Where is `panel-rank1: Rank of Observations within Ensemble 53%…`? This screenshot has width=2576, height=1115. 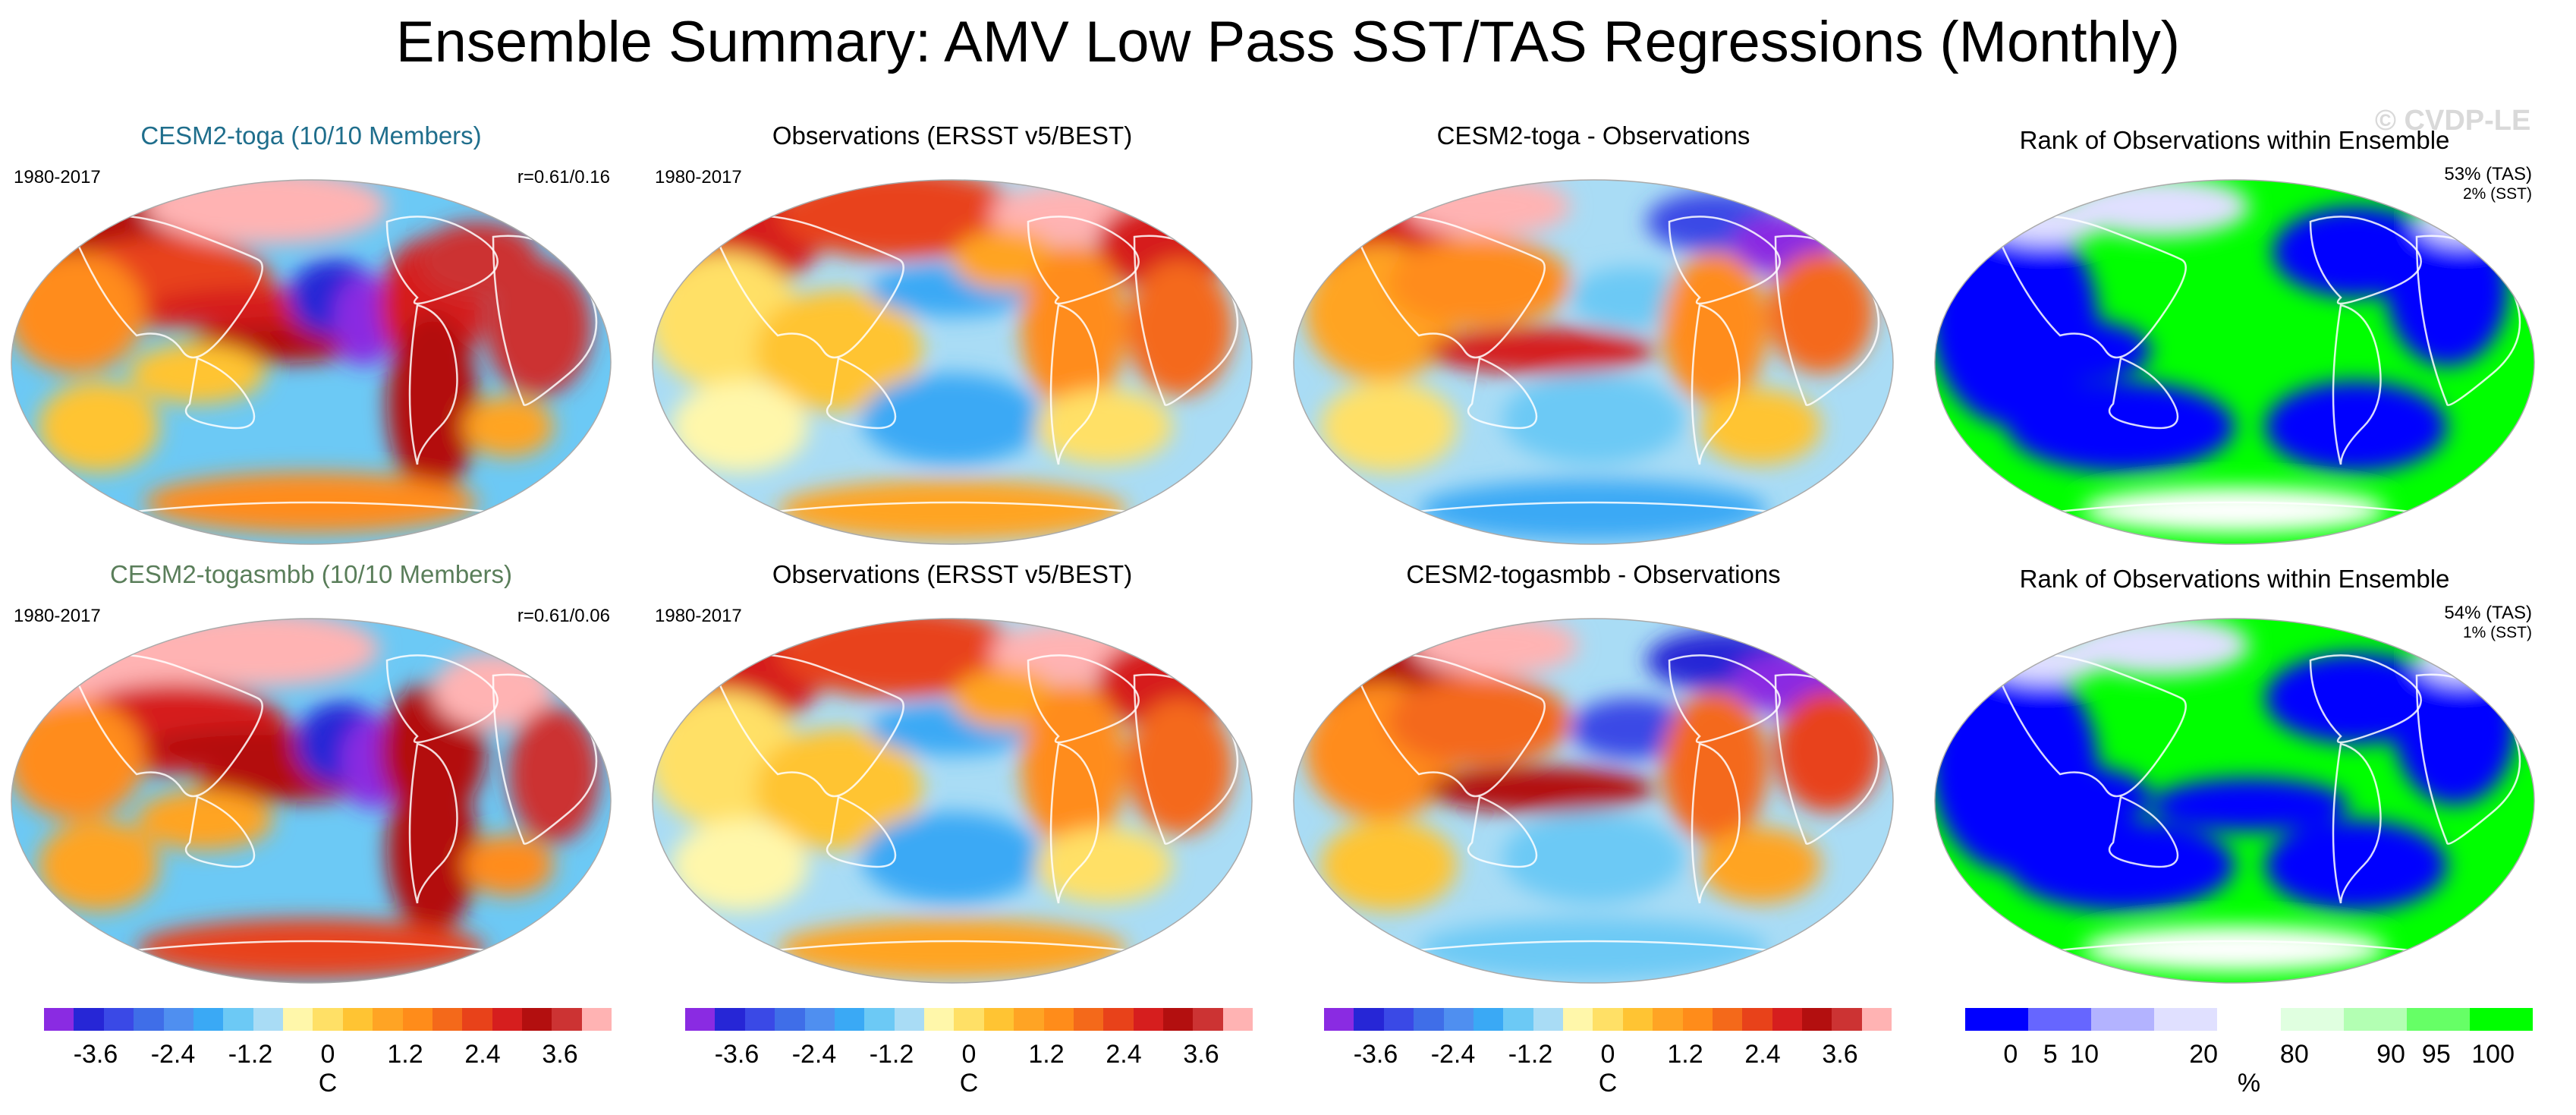 panel-rank1: Rank of Observations within Ensemble 53%… is located at coordinates (2234, 333).